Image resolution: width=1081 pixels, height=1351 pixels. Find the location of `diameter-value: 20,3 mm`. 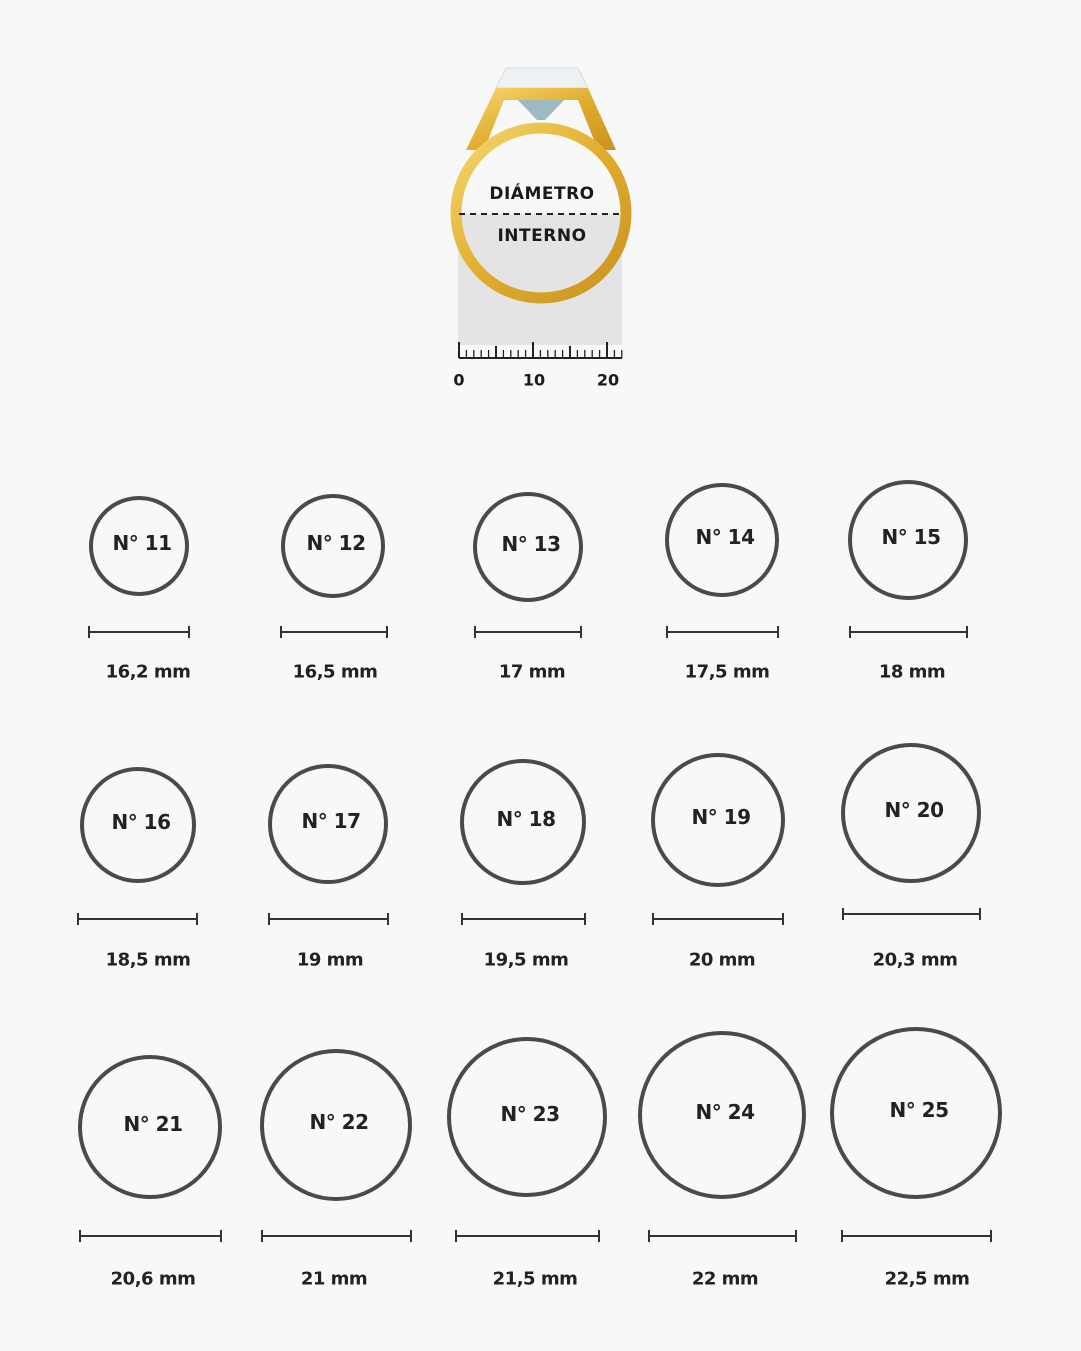

diameter-value: 20,3 mm is located at coordinates (915, 960).